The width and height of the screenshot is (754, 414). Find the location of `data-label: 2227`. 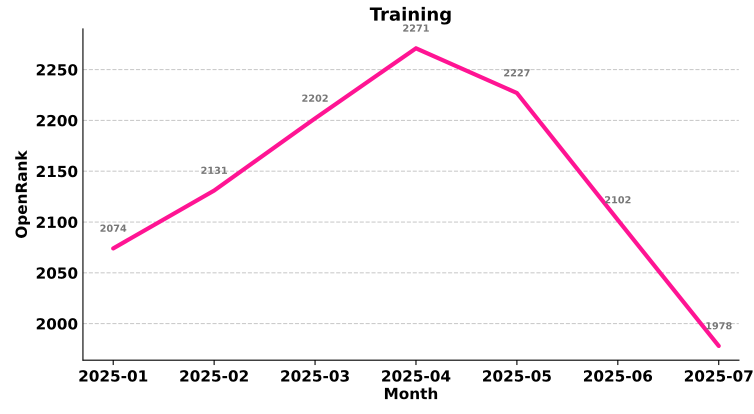

data-label: 2227 is located at coordinates (517, 72).